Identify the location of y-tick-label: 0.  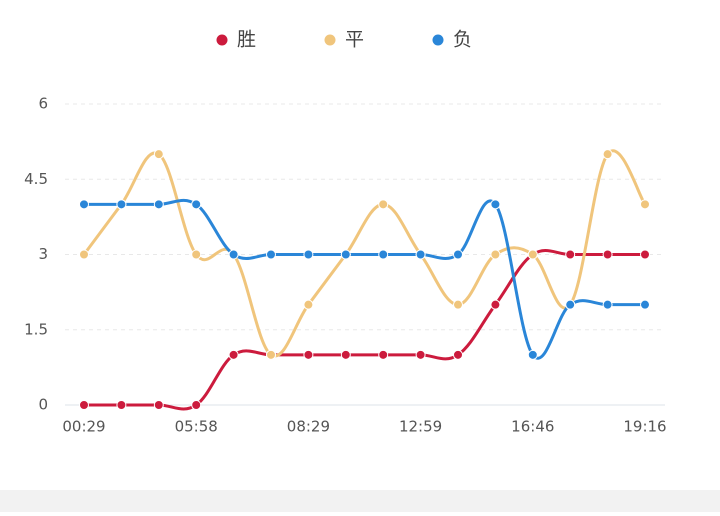
(43, 405).